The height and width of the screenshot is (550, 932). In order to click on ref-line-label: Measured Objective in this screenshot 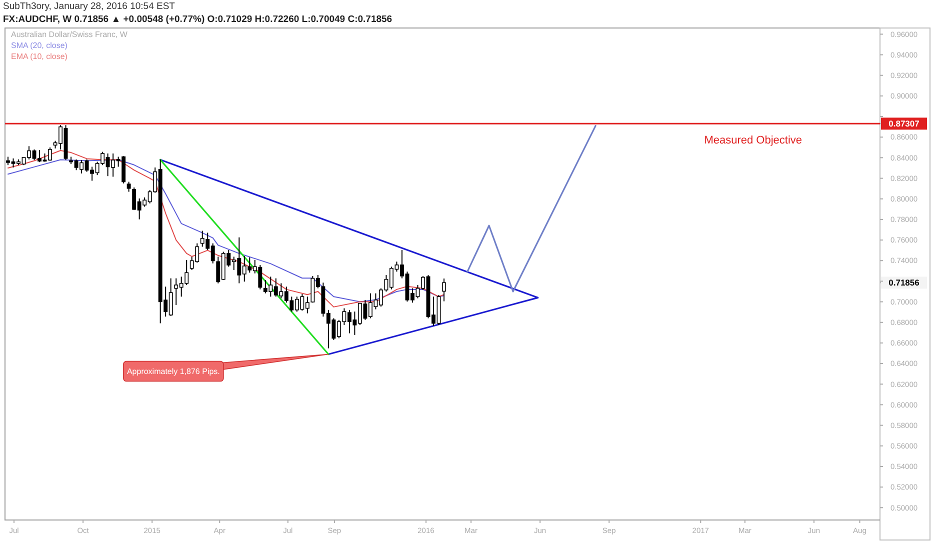, I will do `click(753, 140)`.